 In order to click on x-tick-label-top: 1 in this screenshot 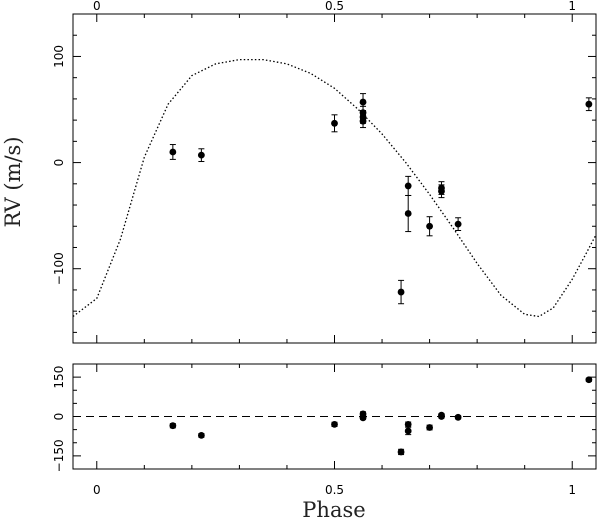, I will do `click(572, 6)`.